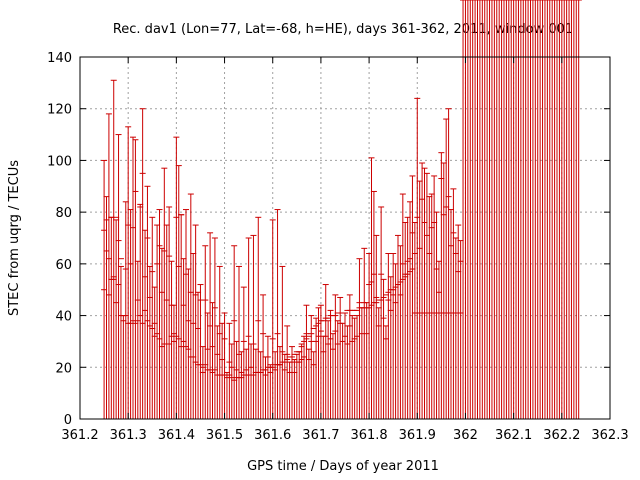 Image resolution: width=640 pixels, height=480 pixels. I want to click on x-tick-label: 362.3, so click(609, 435).